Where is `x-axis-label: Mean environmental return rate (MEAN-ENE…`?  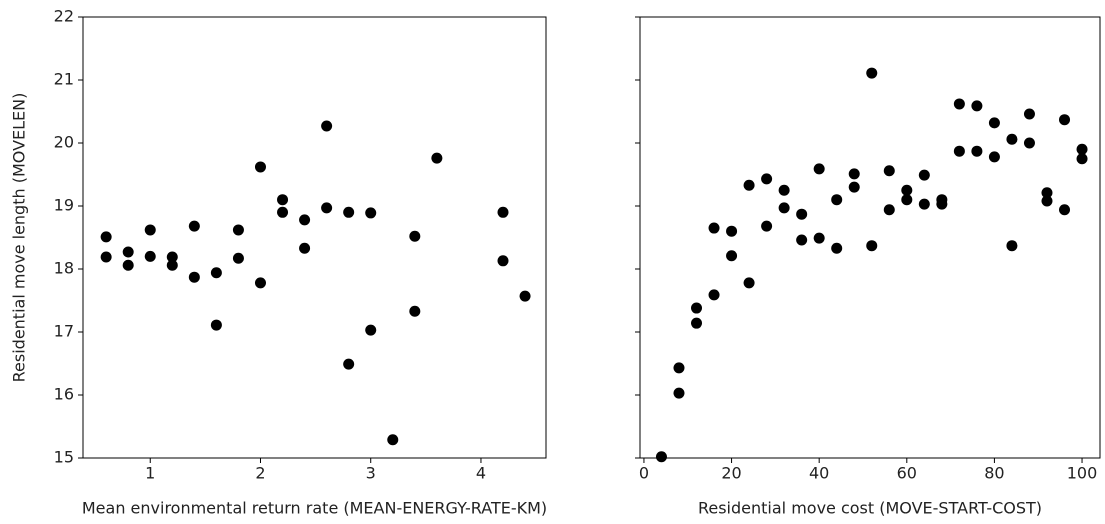
x-axis-label: Mean environmental return rate (MEAN-ENE… is located at coordinates (314, 508).